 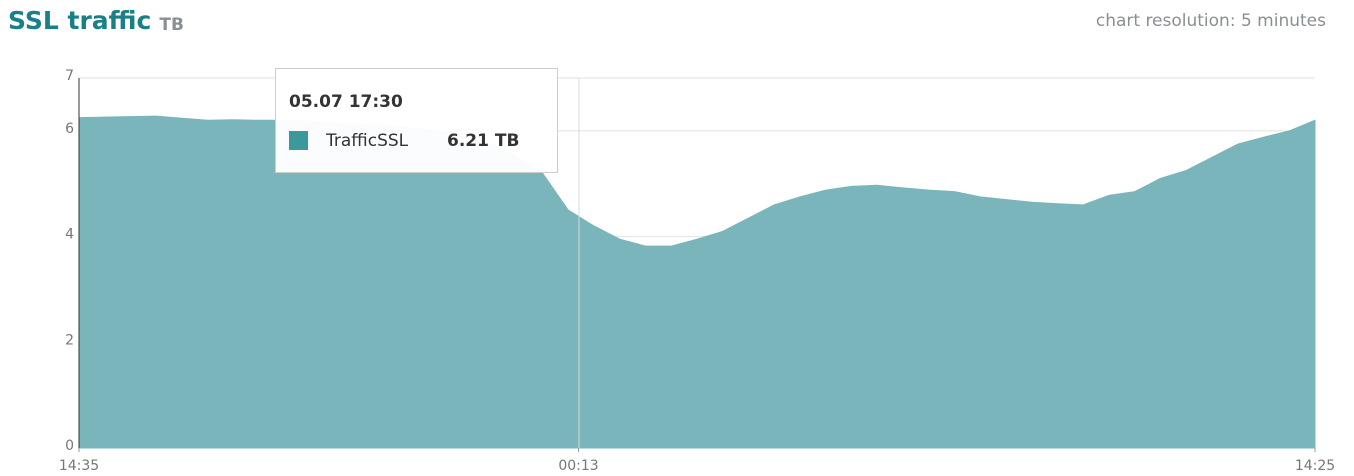 I want to click on chart-title: SSL traffic, so click(x=79, y=20).